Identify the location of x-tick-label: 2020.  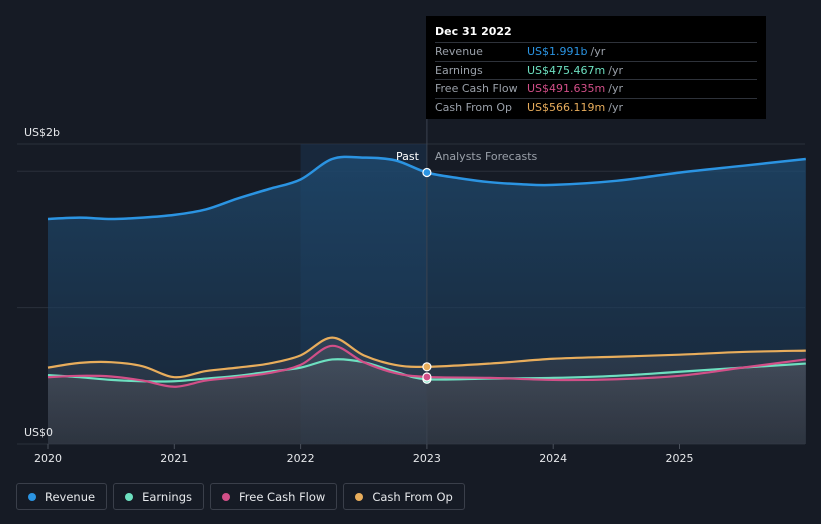
(48, 458).